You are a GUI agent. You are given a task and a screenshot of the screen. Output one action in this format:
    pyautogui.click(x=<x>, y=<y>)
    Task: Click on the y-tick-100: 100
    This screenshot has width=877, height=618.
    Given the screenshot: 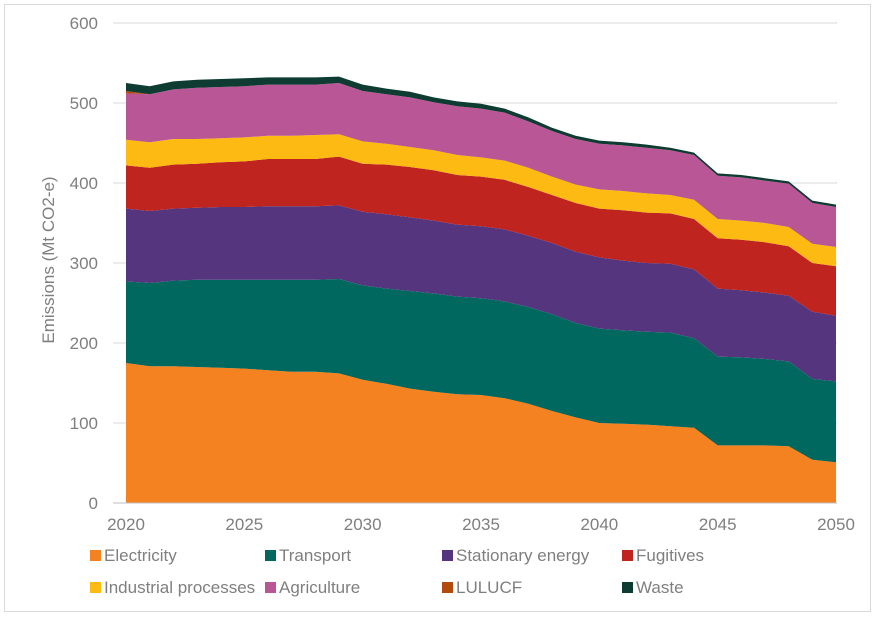 What is the action you would take?
    pyautogui.click(x=84, y=423)
    